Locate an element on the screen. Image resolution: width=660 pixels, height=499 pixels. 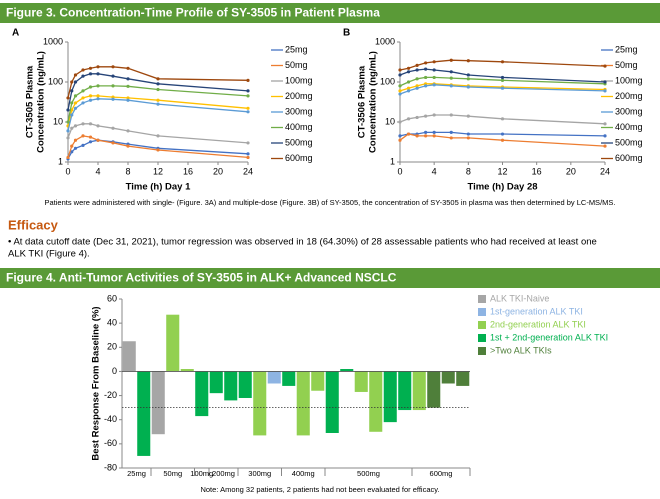
panel-label: B is located at coordinates (346, 33).